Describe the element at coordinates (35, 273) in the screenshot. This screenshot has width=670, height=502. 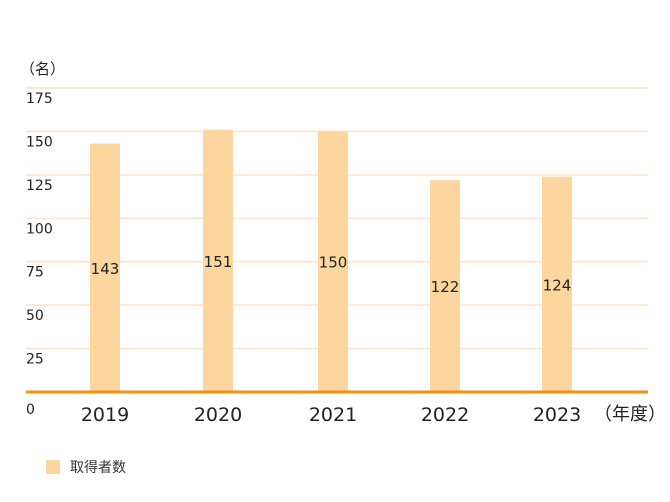
I see `y-tick-label: 75` at that location.